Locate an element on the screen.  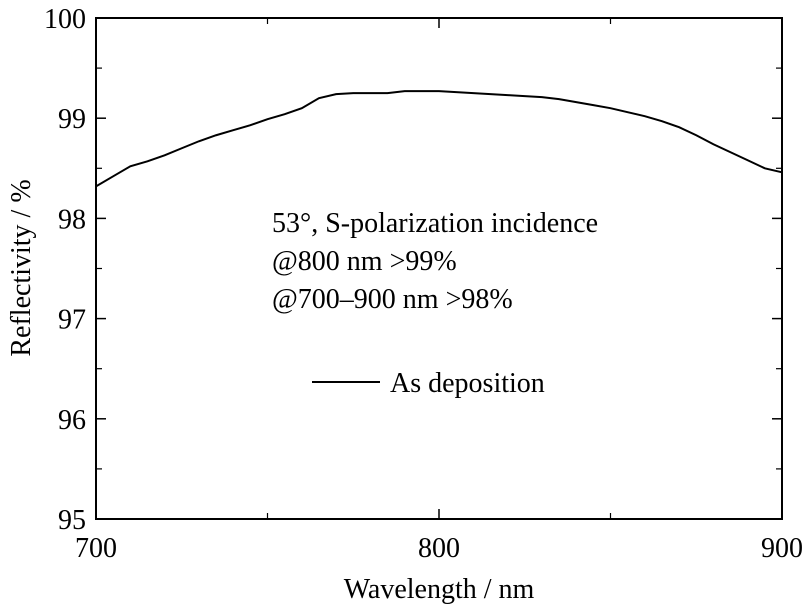
y-tick-label: 97 is located at coordinates (72, 320).